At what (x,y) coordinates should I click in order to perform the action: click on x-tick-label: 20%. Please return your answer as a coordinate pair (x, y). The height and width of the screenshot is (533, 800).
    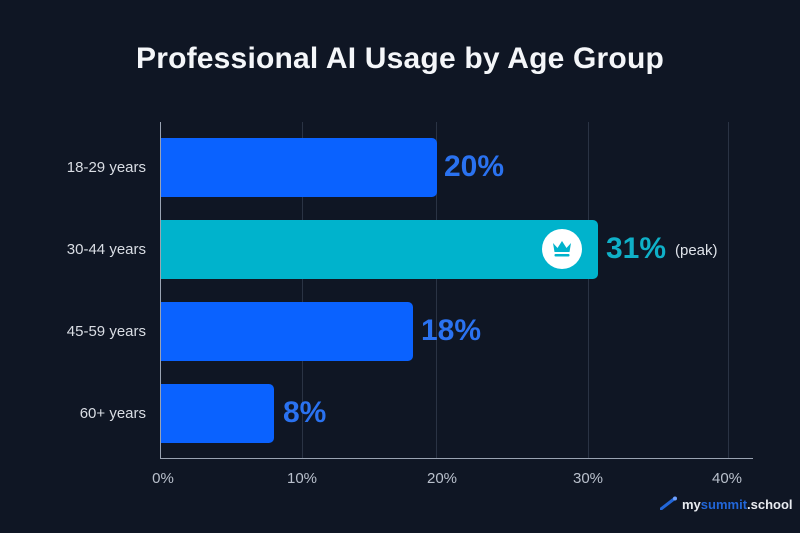
    Looking at the image, I should click on (442, 478).